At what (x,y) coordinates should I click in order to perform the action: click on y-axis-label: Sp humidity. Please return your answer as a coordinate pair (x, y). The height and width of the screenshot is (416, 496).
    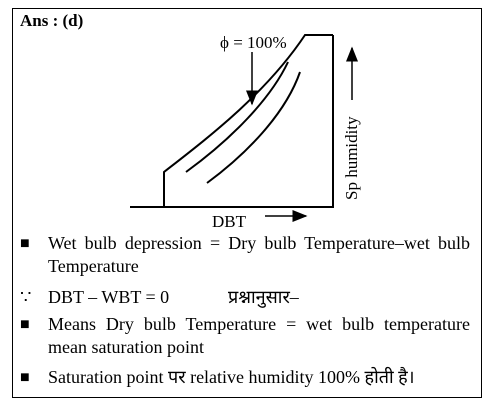
    Looking at the image, I should click on (351, 158).